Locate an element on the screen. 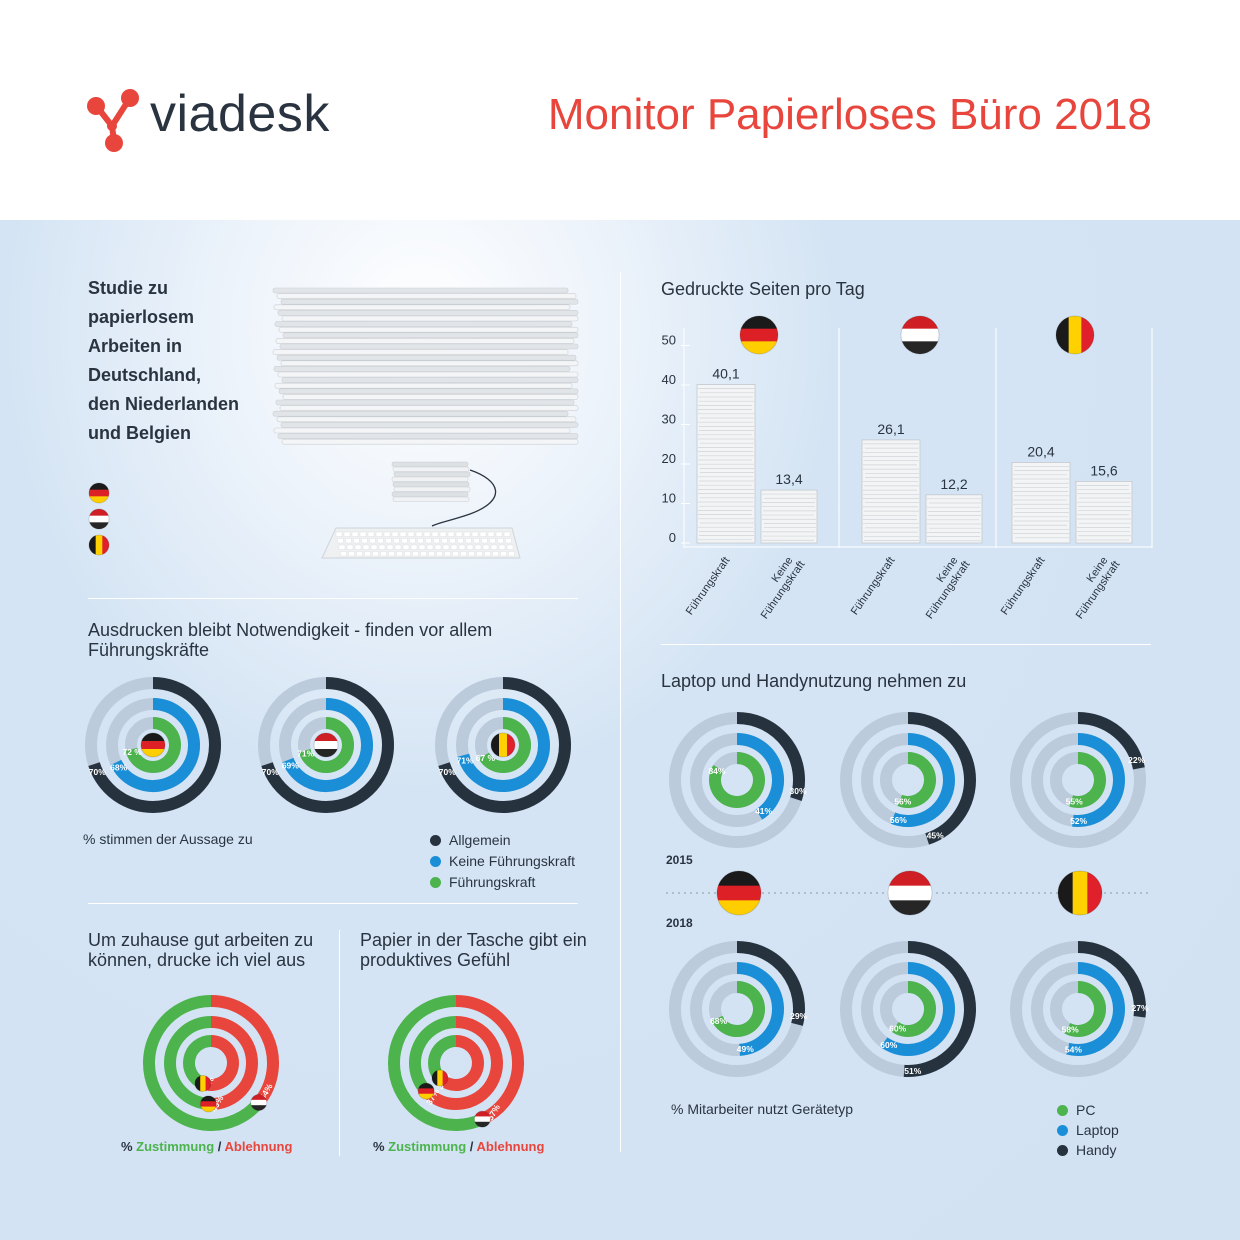 Image resolution: width=1240 pixels, height=1240 pixels. ring-label: 54% is located at coordinates (1073, 1050).